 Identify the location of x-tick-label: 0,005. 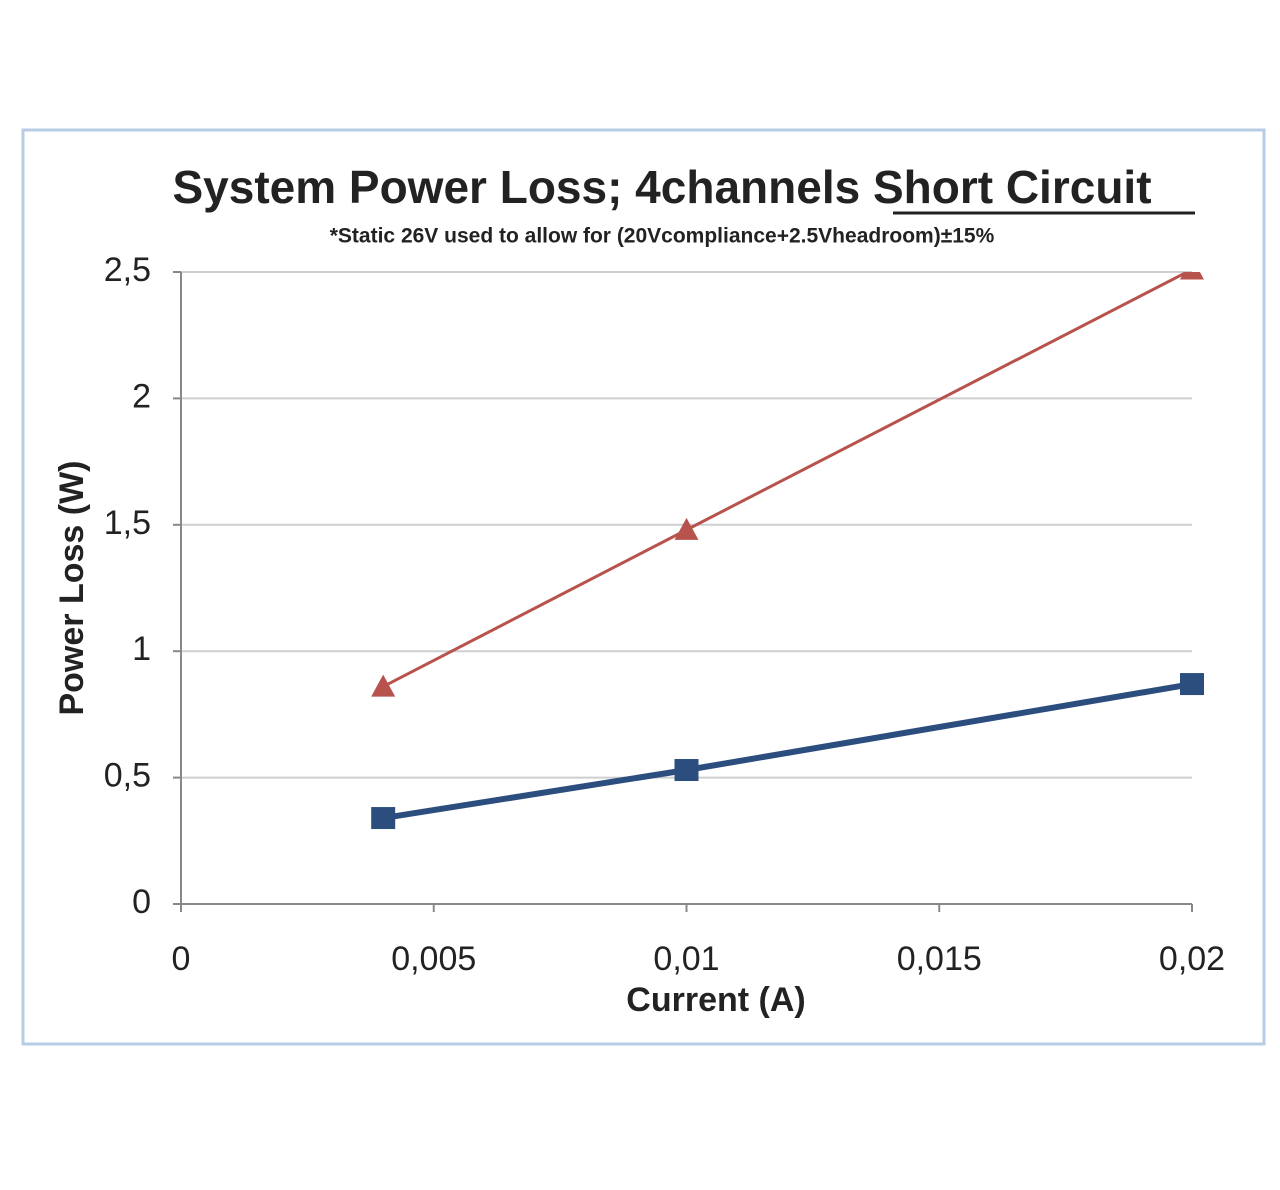
(433, 959).